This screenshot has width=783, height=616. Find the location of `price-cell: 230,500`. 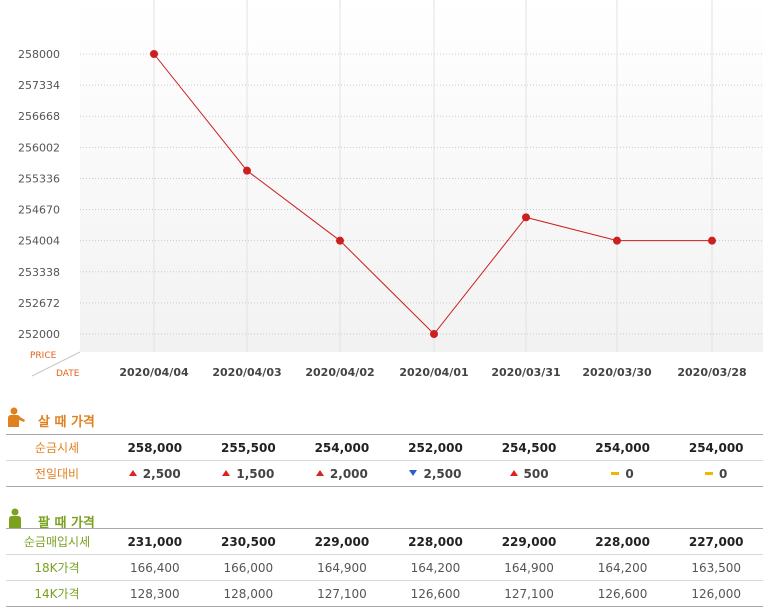

price-cell: 230,500 is located at coordinates (248, 541).